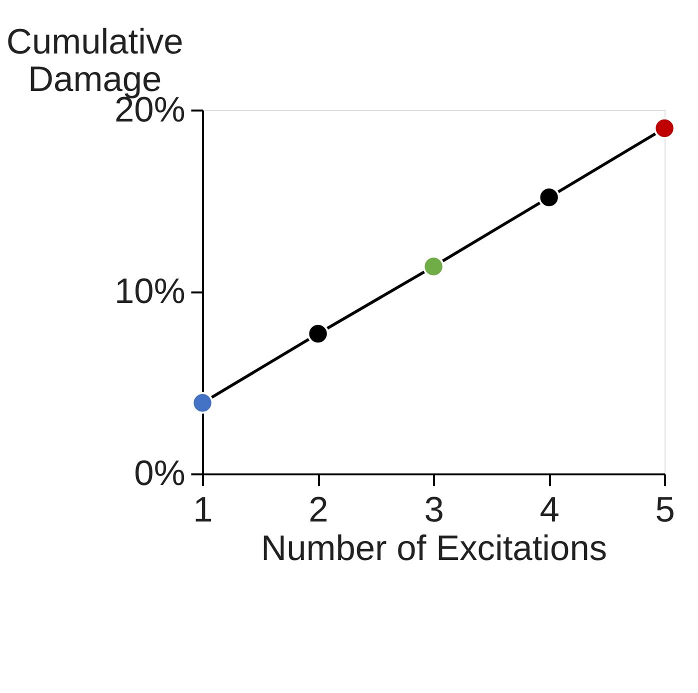  Describe the element at coordinates (318, 510) in the screenshot. I see `x-tick-label: 2` at that location.